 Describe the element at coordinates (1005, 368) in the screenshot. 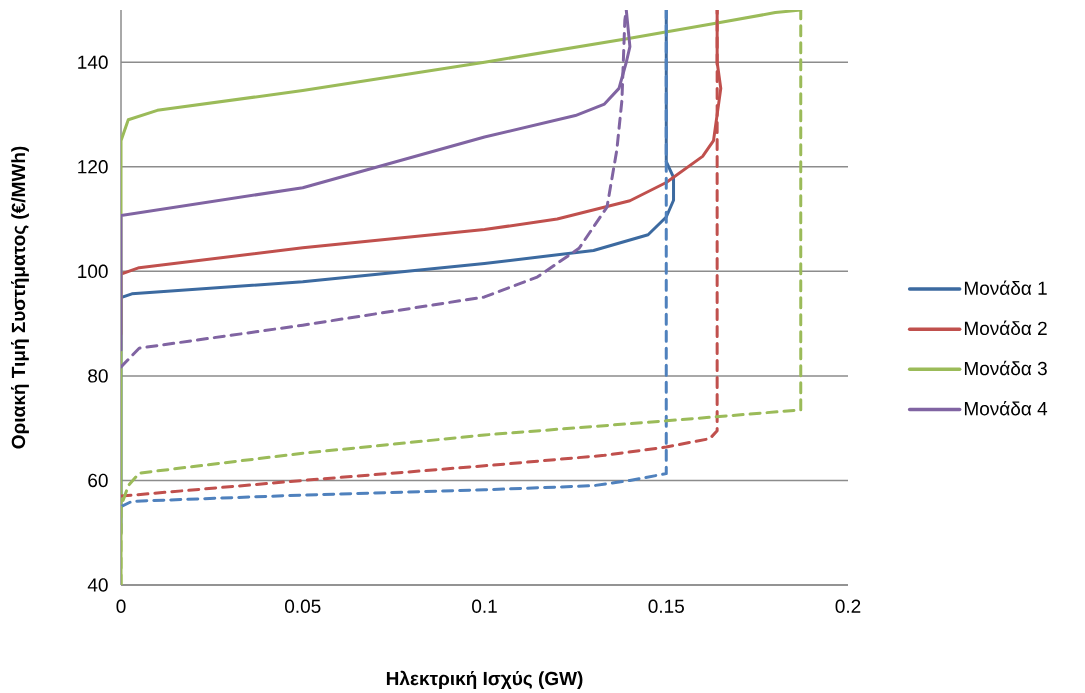

I see `legend-label: Μονάδα 3` at that location.